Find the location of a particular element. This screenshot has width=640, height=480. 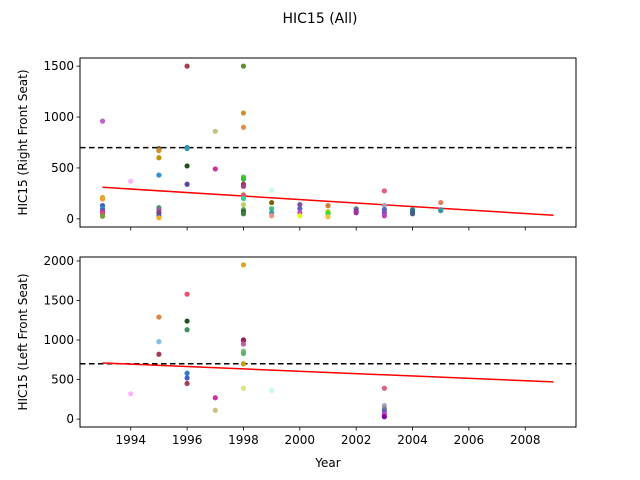

x-tick-label: 2002 is located at coordinates (356, 440).